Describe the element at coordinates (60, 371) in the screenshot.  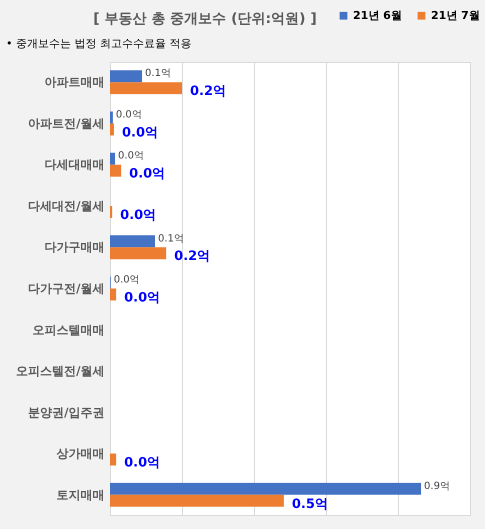
I see `y-tick-label: 오피스텔전/월세` at that location.